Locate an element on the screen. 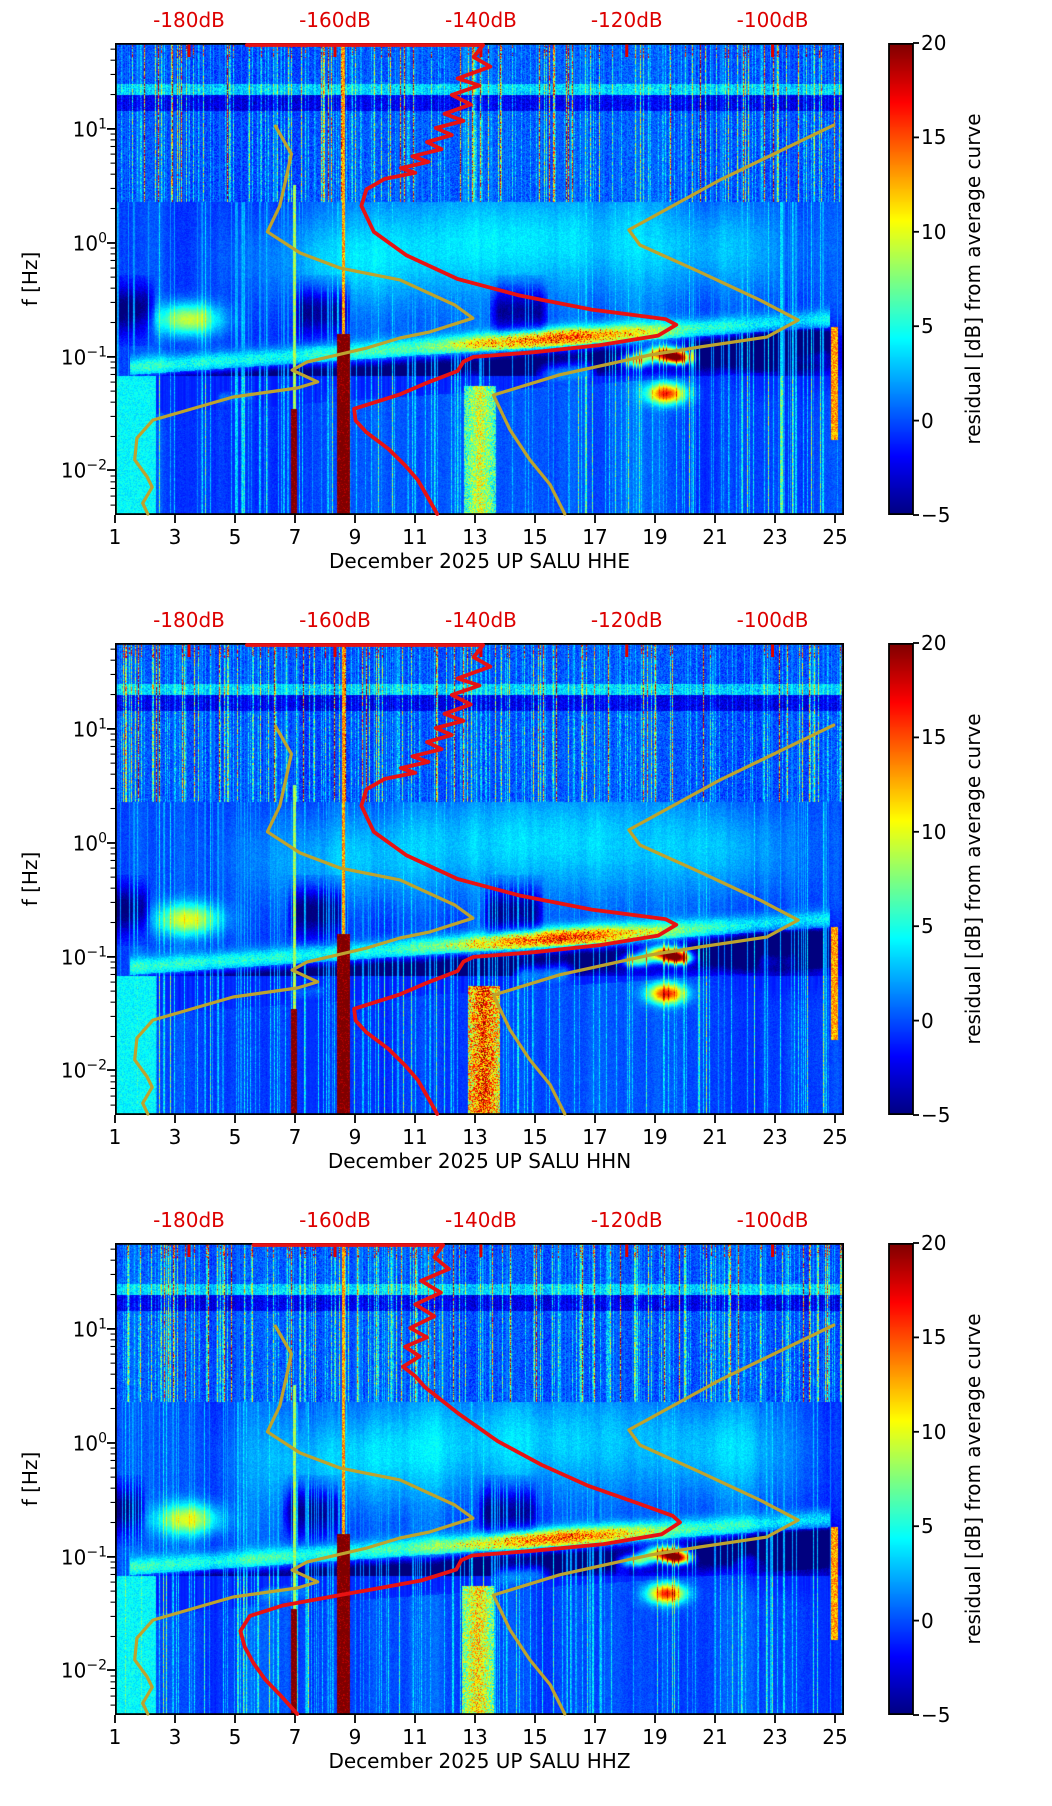 Image resolution: width=1052 pixels, height=1806 pixels. colorbar-tick-label: −5 is located at coordinates (936, 1715).